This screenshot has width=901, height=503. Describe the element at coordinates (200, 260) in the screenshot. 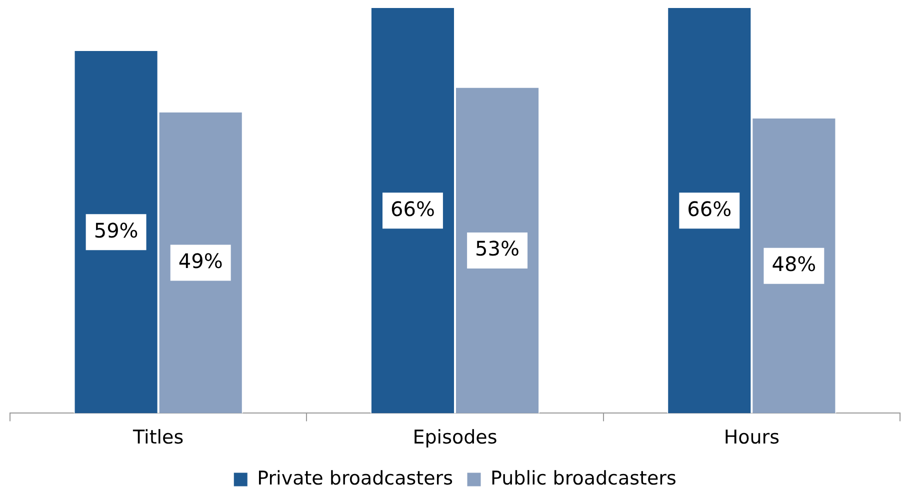

I see `data-label: 49%` at that location.